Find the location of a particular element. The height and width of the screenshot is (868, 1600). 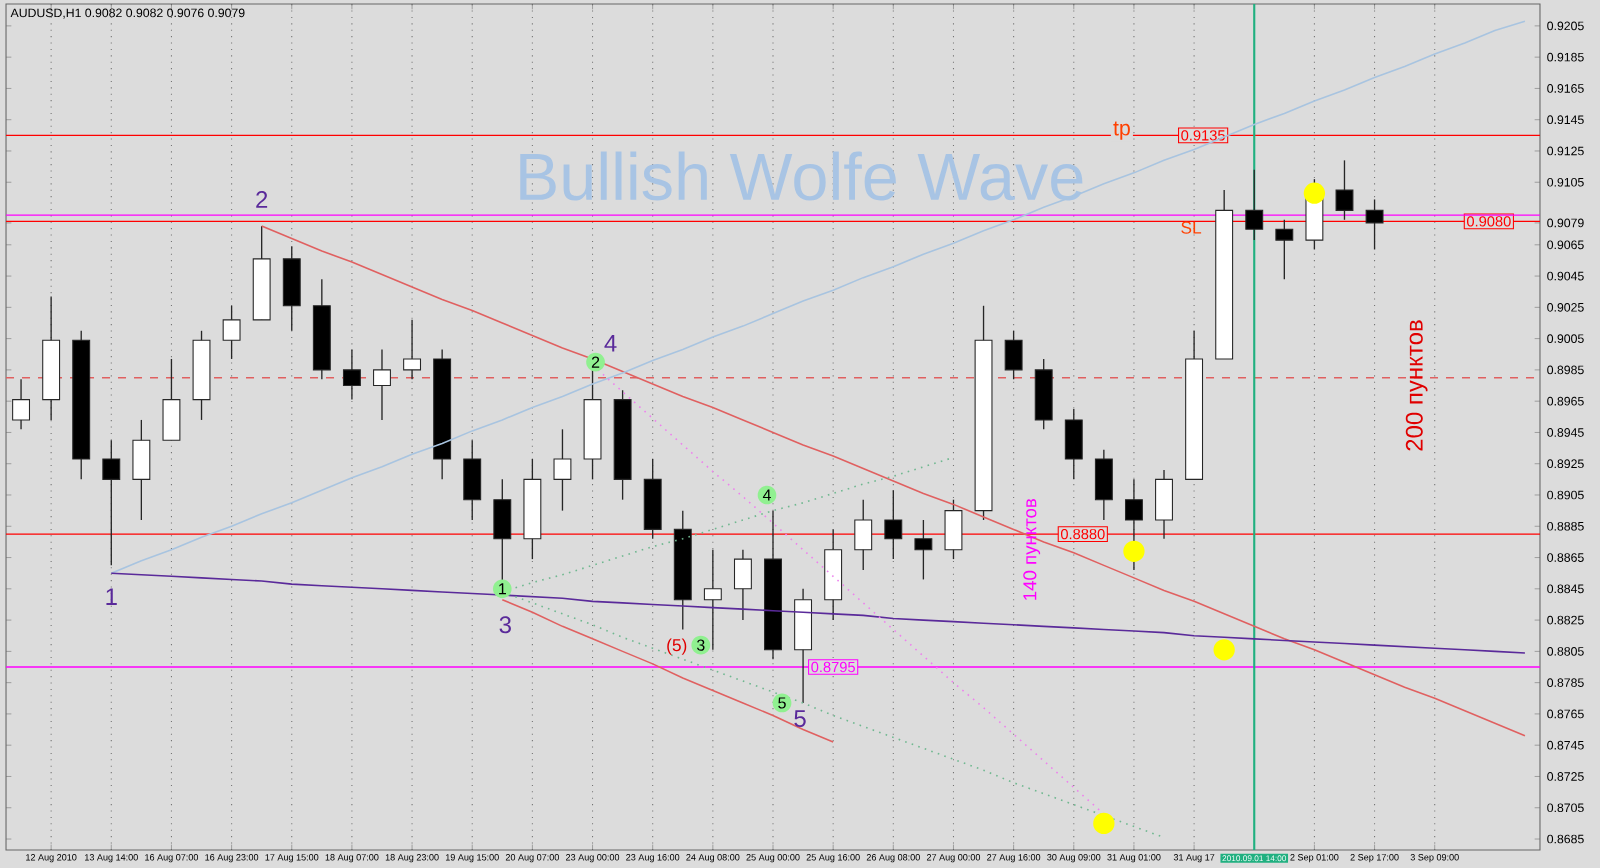

annotation: SL is located at coordinates (1191, 227).